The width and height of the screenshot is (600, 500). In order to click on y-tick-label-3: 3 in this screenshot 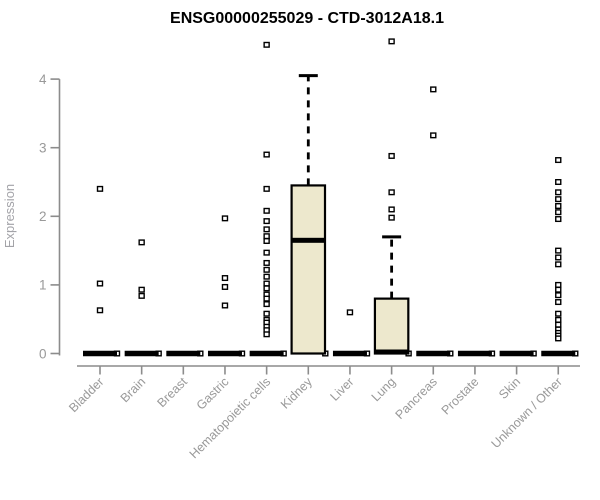, I will do `click(43, 148)`.